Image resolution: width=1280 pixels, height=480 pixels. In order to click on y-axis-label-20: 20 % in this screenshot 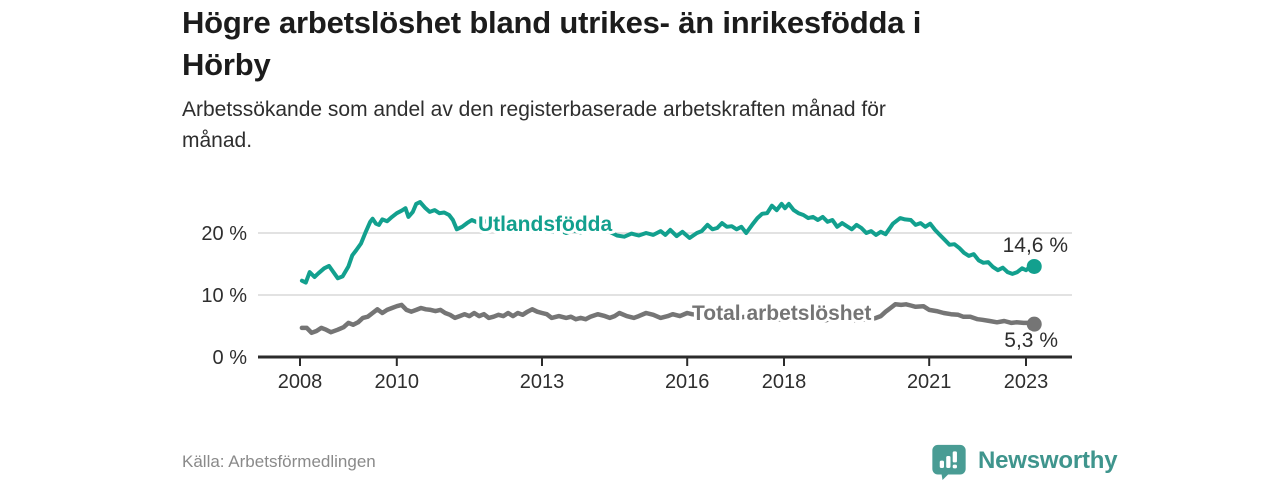, I will do `click(224, 234)`.